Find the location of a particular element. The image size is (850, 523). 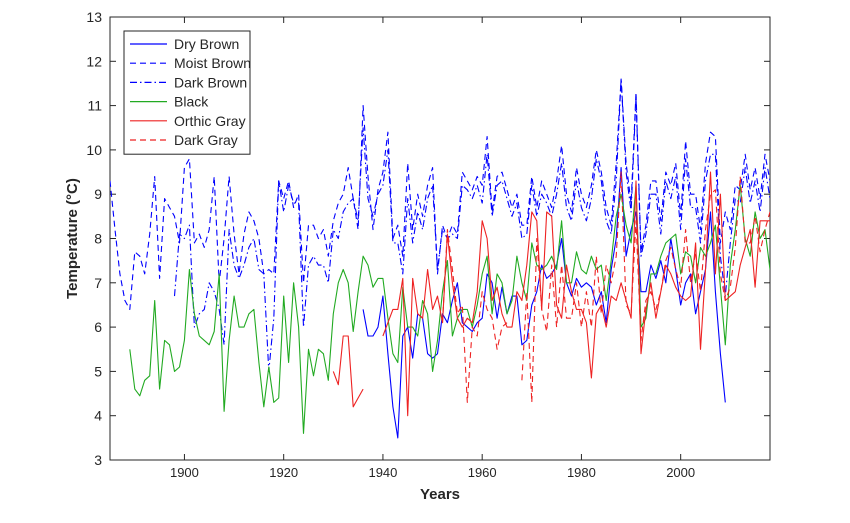

legend-box is located at coordinates (187, 92).